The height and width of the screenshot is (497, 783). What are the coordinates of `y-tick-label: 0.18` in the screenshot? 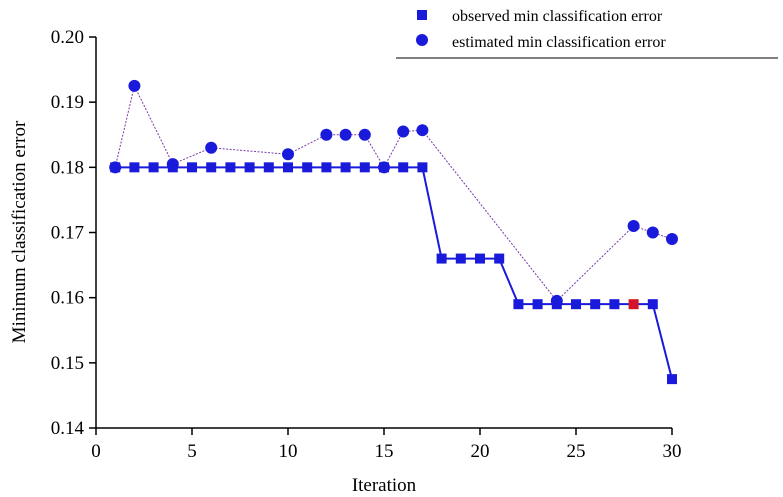 It's located at (67, 167).